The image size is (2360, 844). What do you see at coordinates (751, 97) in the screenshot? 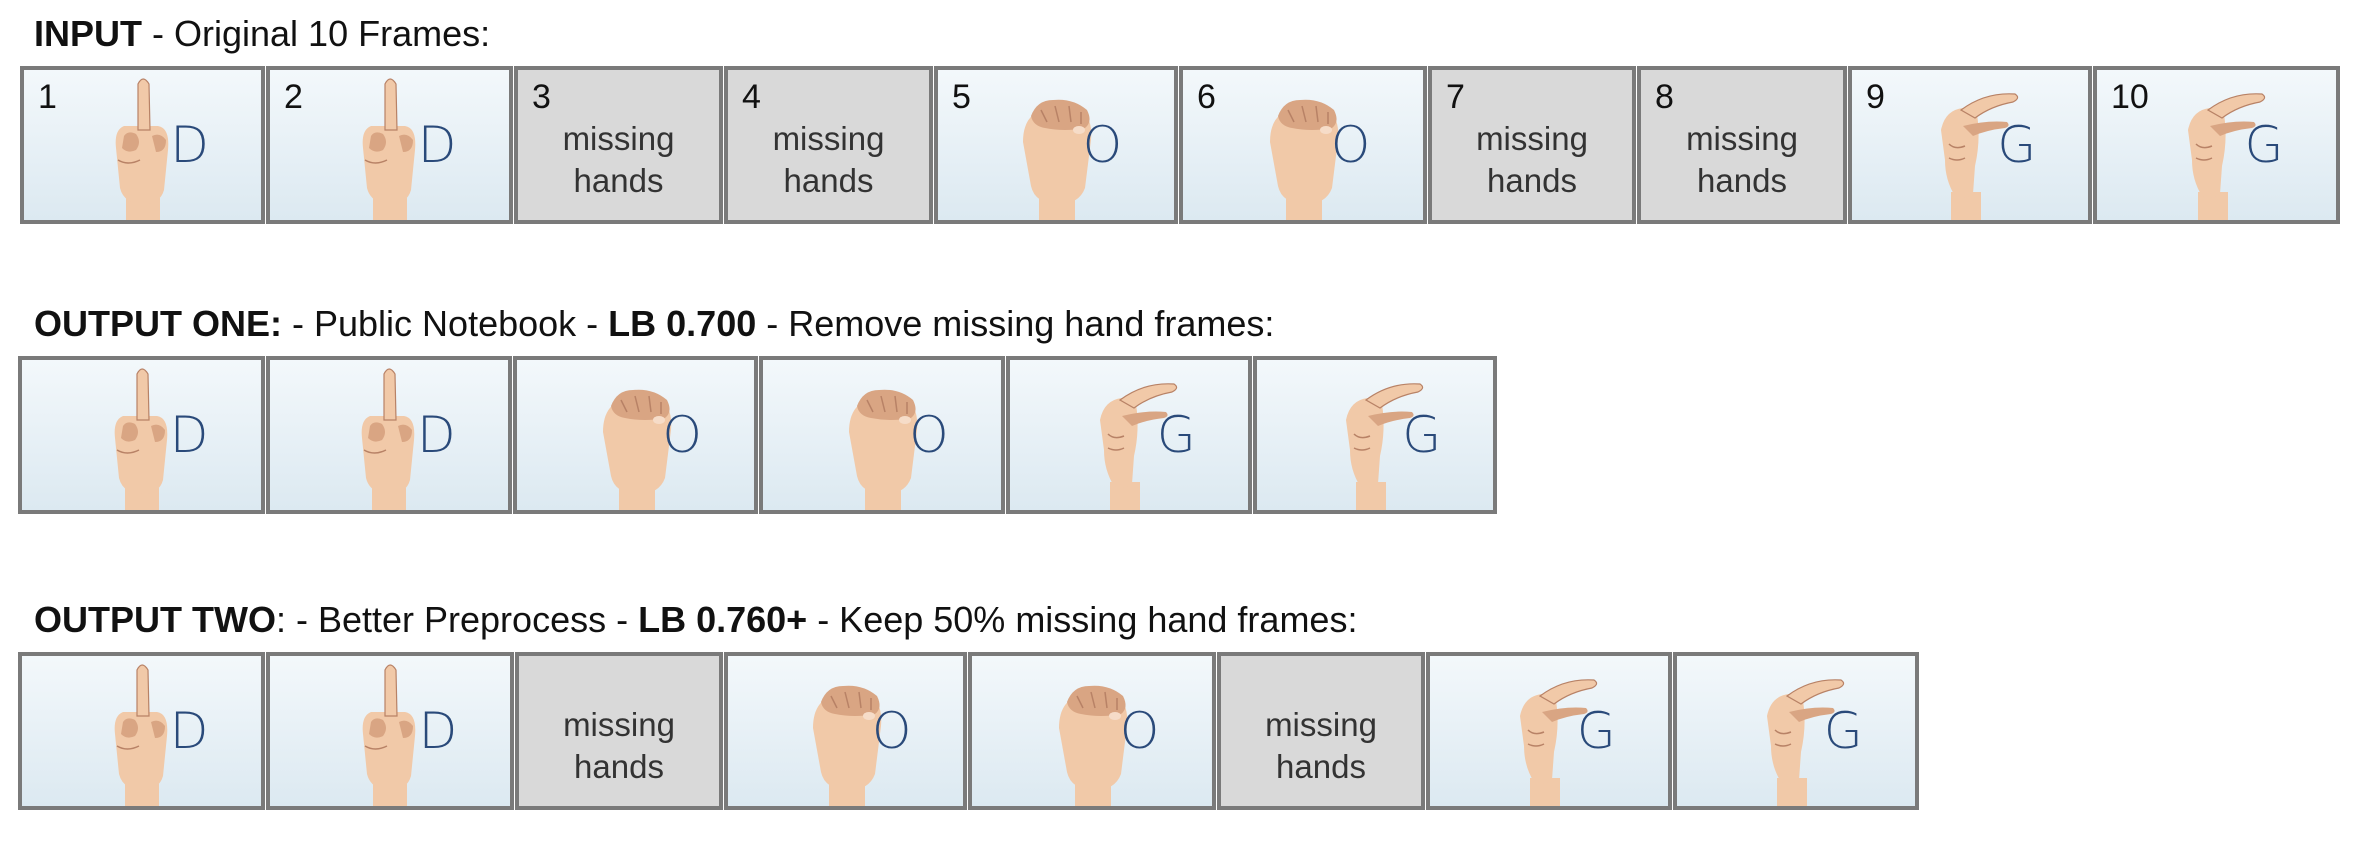
I see `frame-number: 4` at bounding box center [751, 97].